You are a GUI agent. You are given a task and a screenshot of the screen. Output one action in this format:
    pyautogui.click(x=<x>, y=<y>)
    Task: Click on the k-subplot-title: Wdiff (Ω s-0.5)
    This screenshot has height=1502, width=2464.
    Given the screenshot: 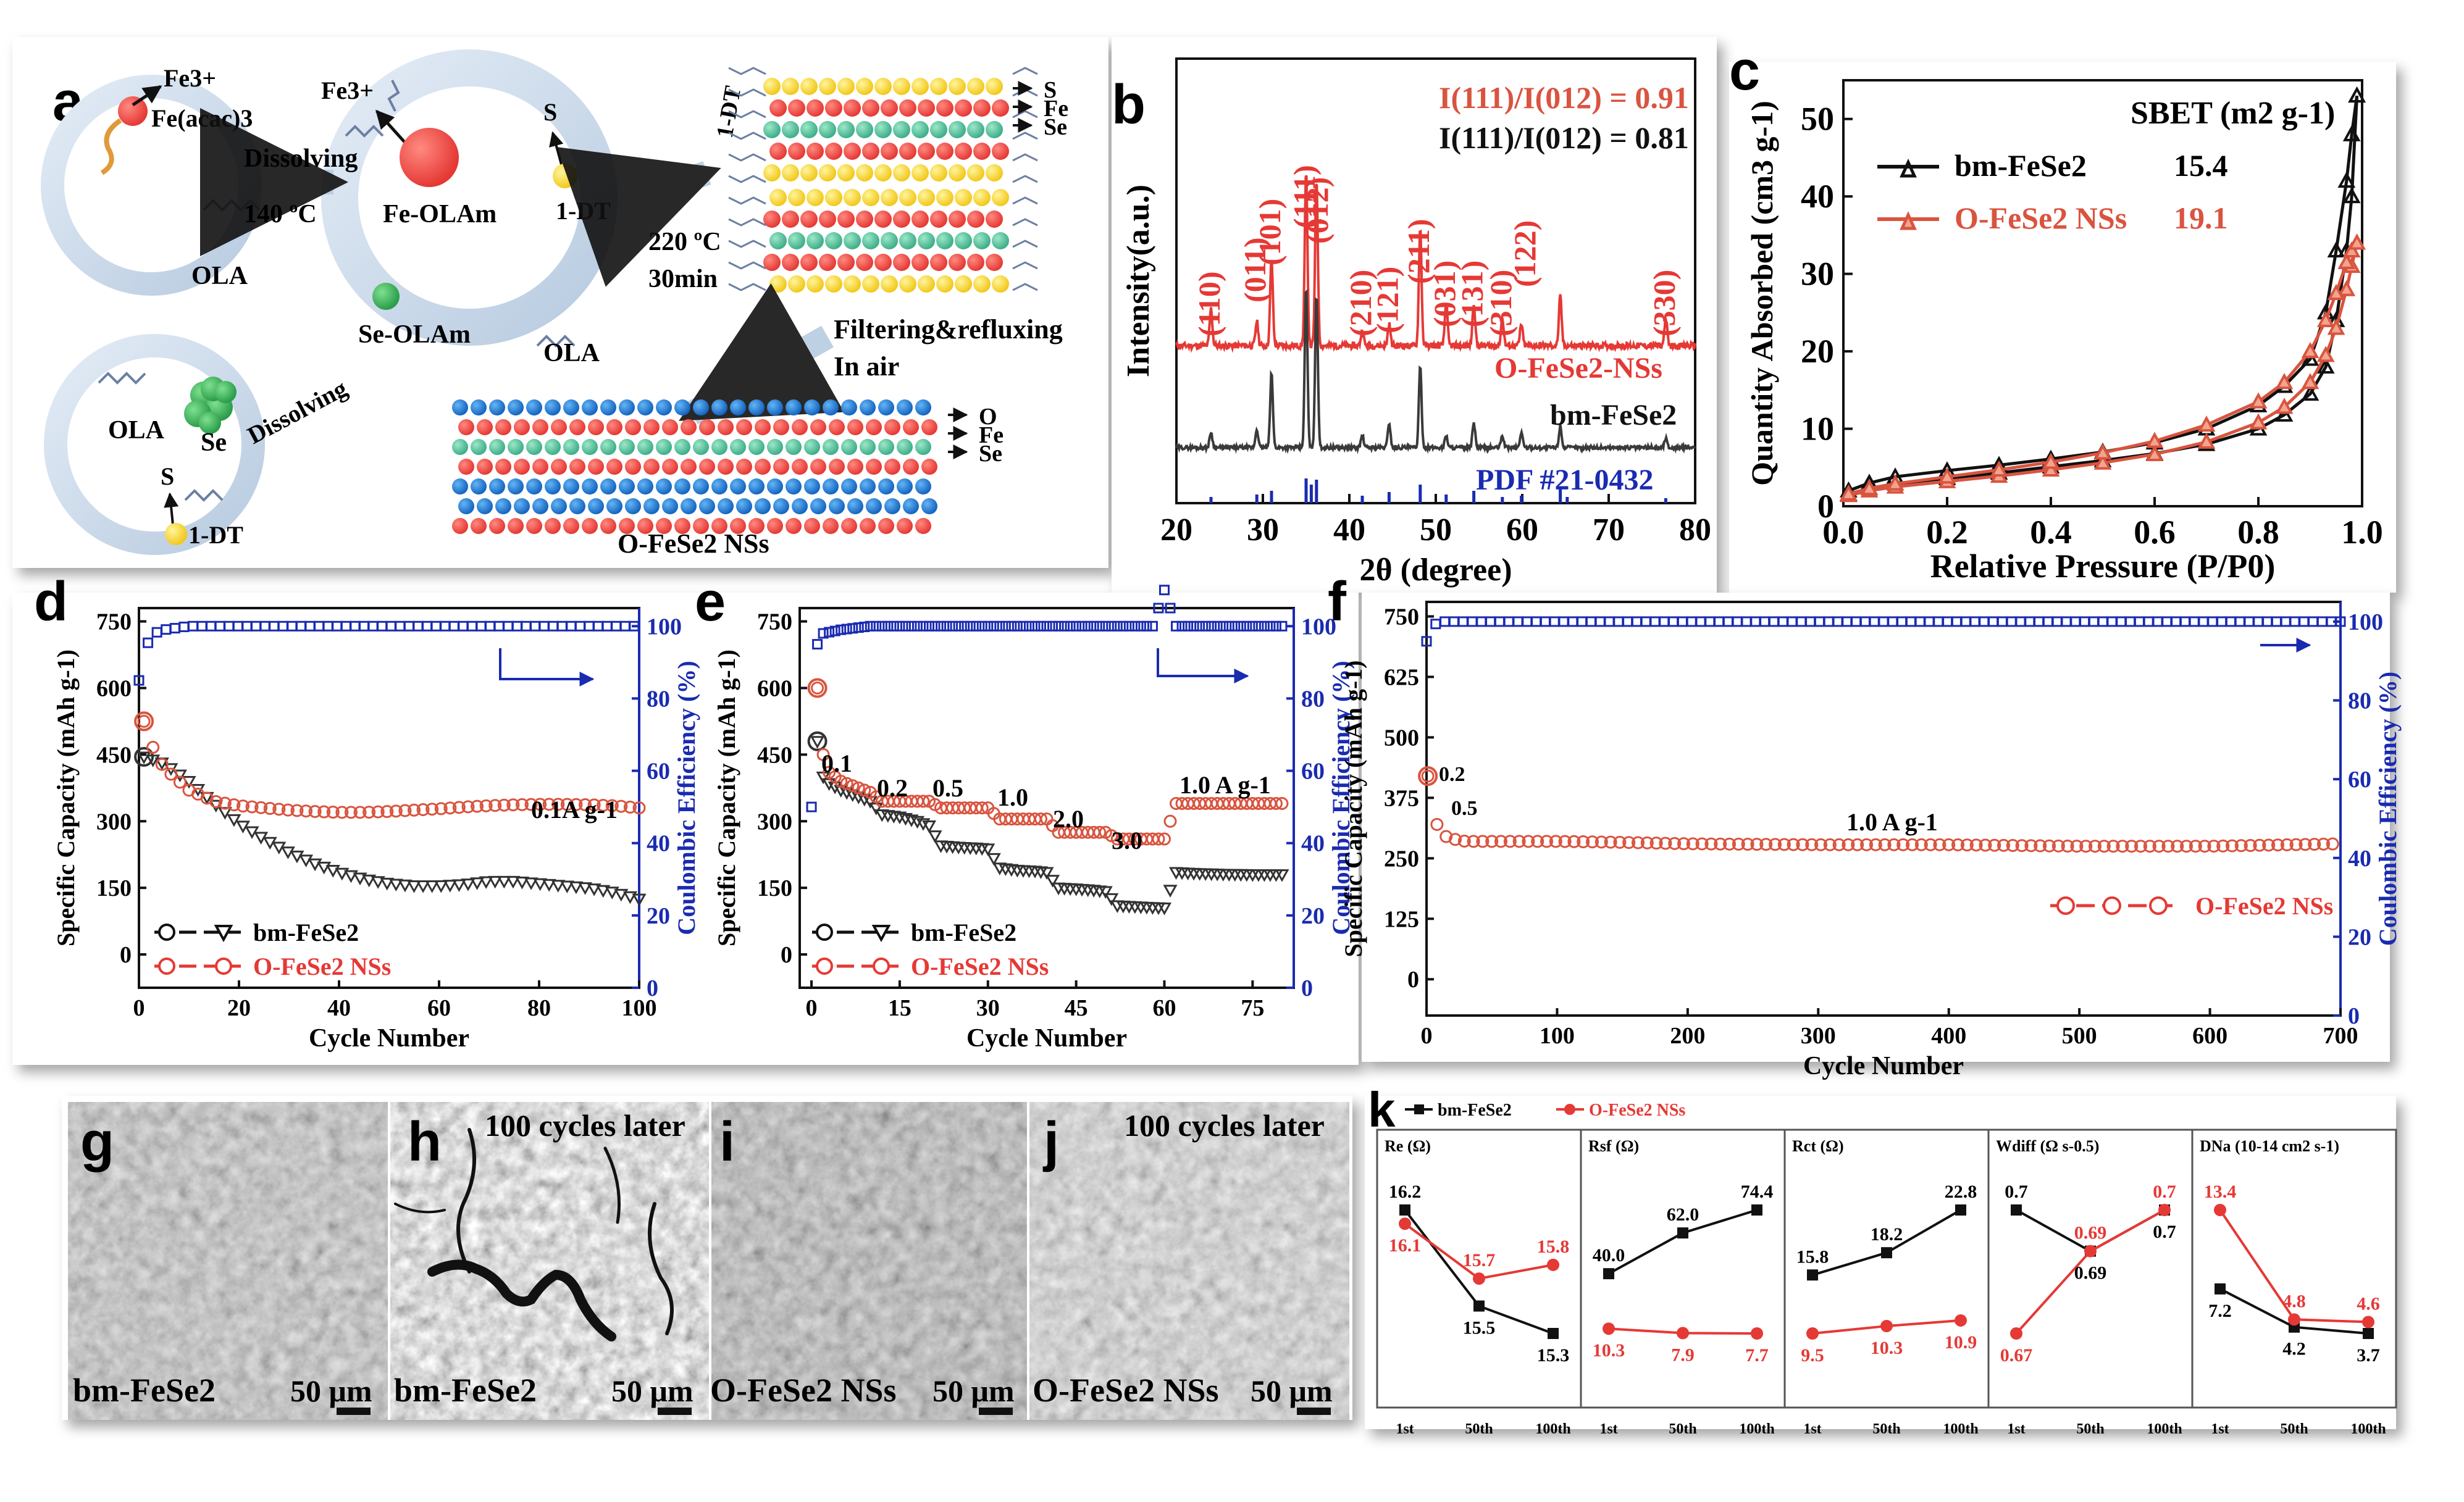 What is the action you would take?
    pyautogui.click(x=2048, y=1146)
    